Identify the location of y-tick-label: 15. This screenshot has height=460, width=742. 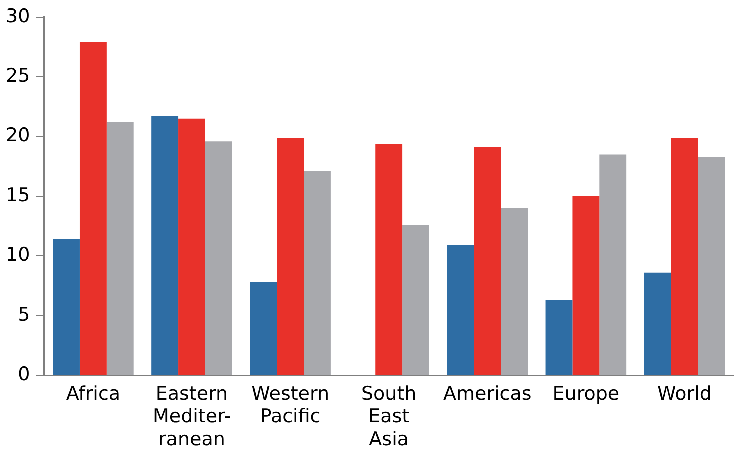
(18, 195).